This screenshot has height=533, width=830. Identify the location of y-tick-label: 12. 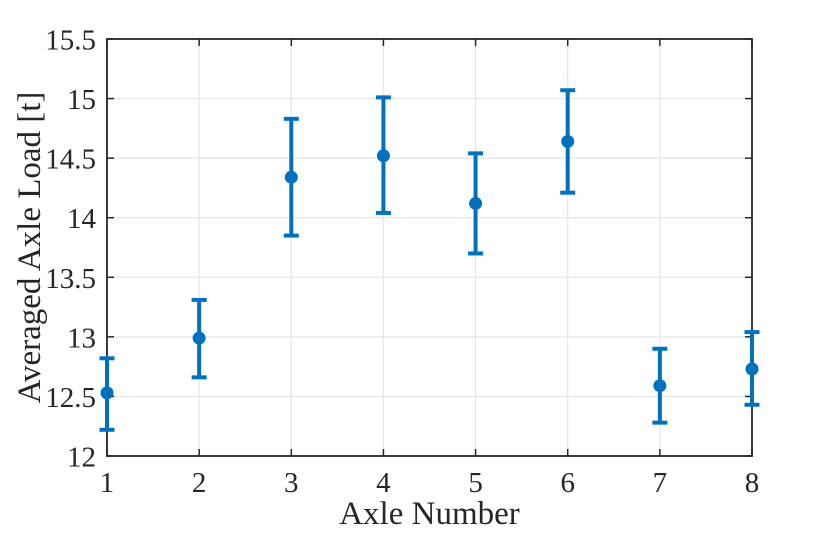
(81, 458).